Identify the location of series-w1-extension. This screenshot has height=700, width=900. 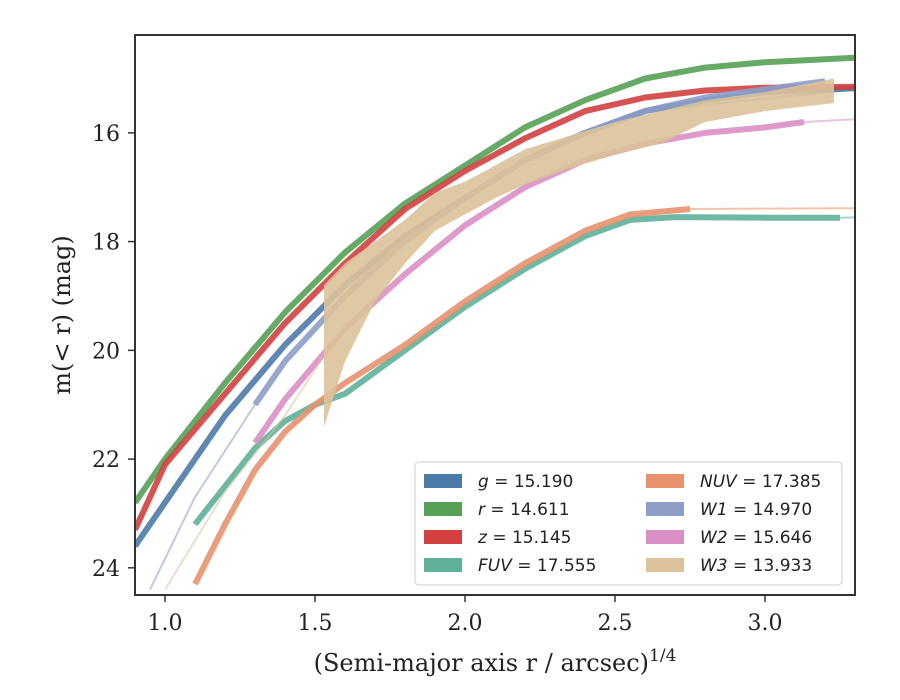
(202, 497).